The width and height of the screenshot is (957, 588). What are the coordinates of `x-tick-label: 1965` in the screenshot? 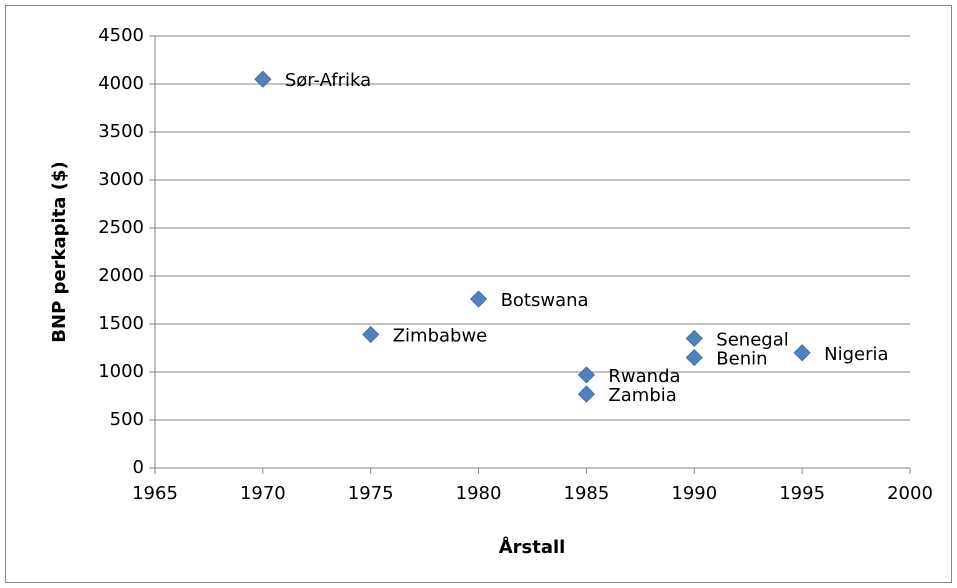 It's located at (155, 493).